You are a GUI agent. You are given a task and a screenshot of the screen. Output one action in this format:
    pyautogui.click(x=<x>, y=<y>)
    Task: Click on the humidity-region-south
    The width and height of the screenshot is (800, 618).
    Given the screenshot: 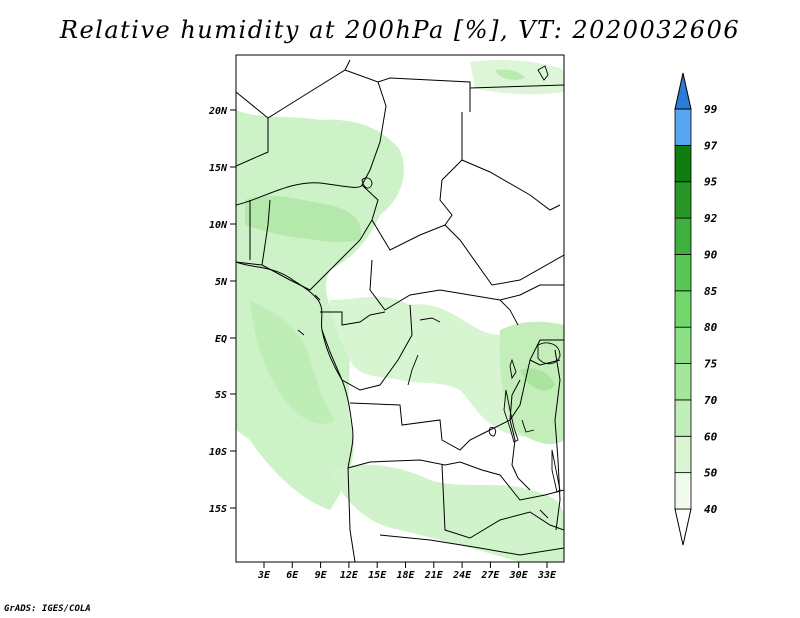 What is the action you would take?
    pyautogui.click(x=447, y=513)
    